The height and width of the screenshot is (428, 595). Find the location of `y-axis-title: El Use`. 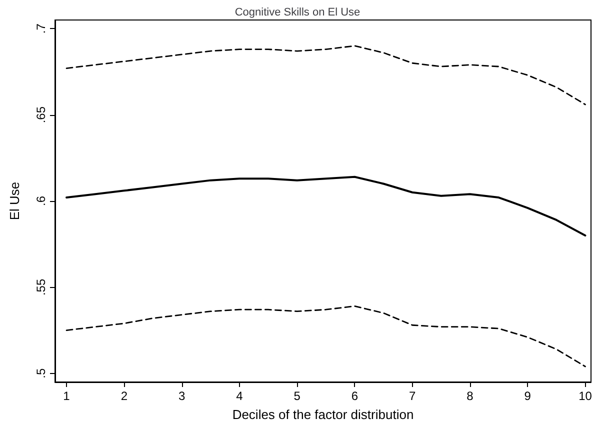

y-axis-title: El Use is located at coordinates (14, 201).